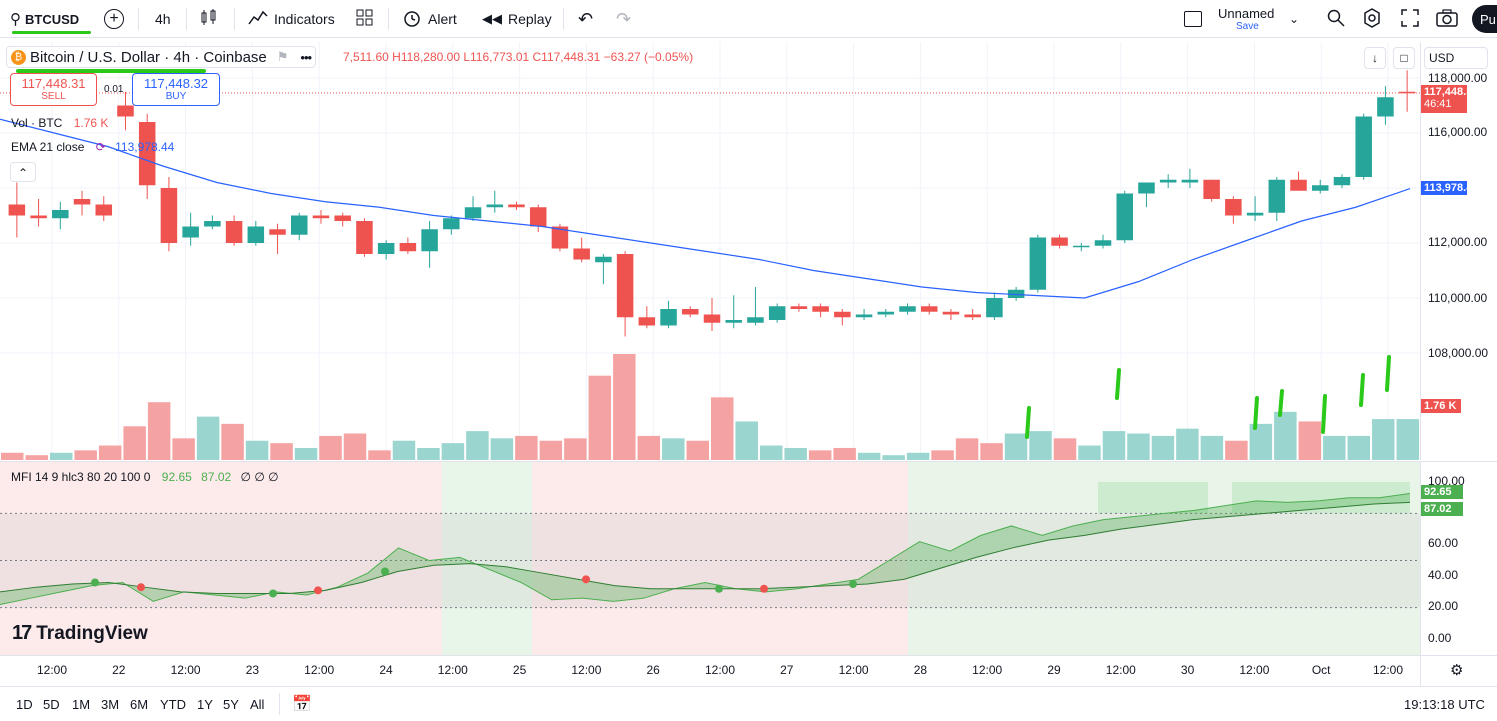  I want to click on sell-button: 117,448.31 SELL, so click(53, 89).